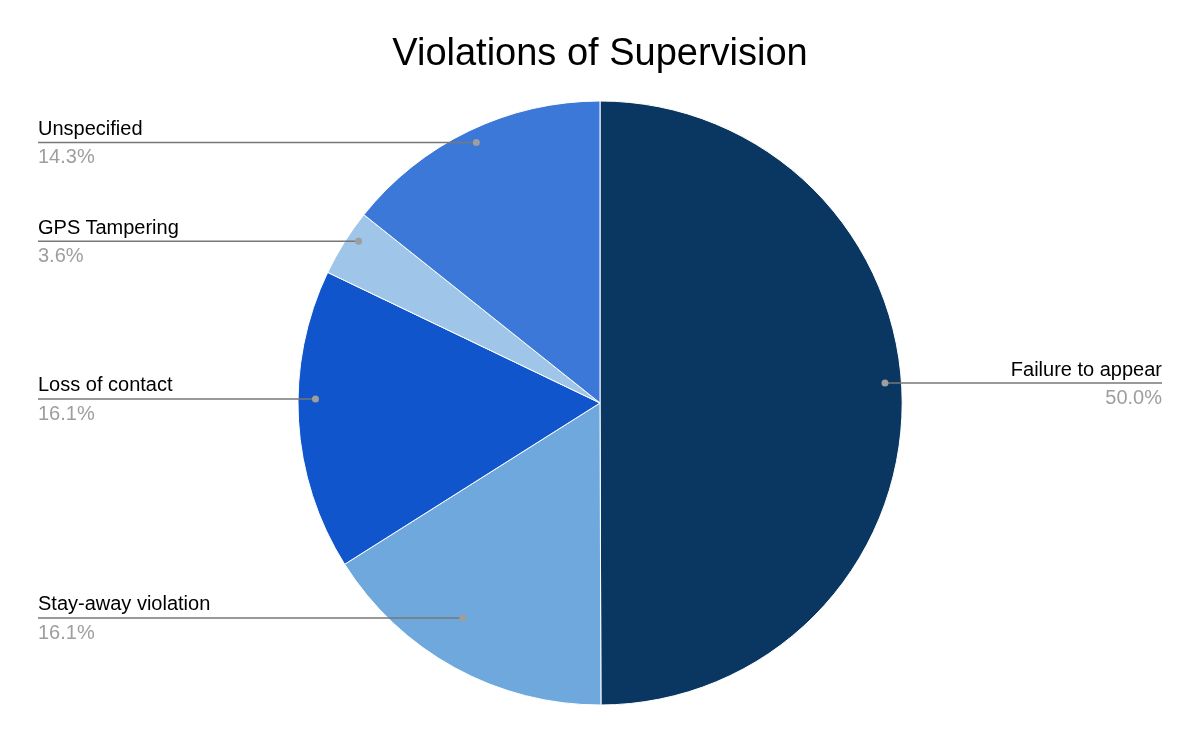 The width and height of the screenshot is (1200, 742). Describe the element at coordinates (124, 603) in the screenshot. I see `slice-label: Stay-away violation` at that location.